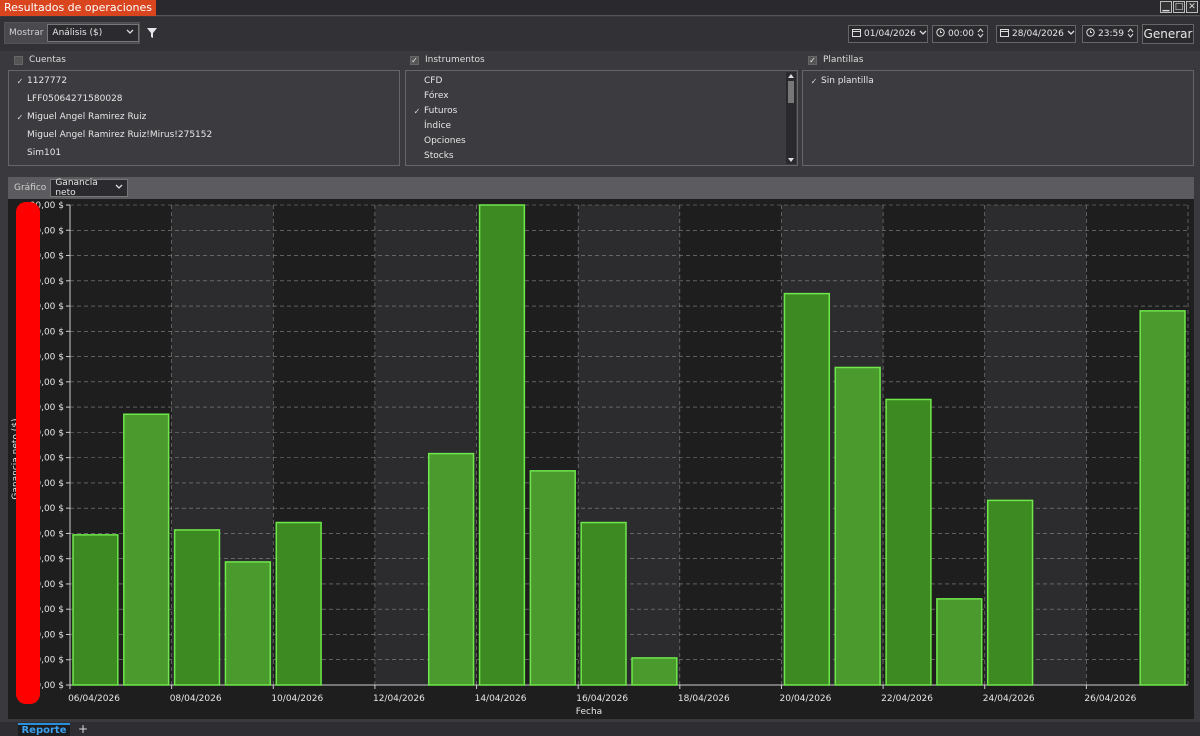  I want to click on plantillas-label: Plantillas, so click(843, 60).